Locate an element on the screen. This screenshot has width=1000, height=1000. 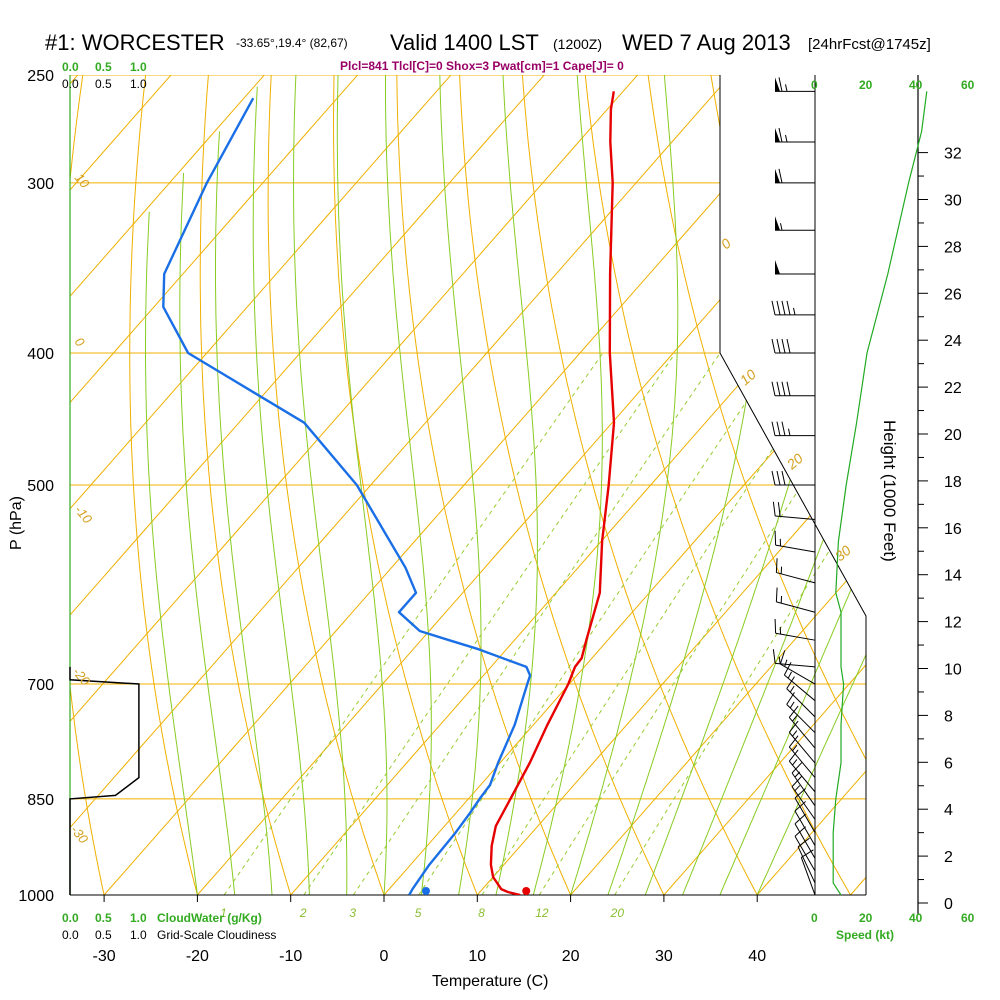
height-tick-label: 4 is located at coordinates (948, 810).